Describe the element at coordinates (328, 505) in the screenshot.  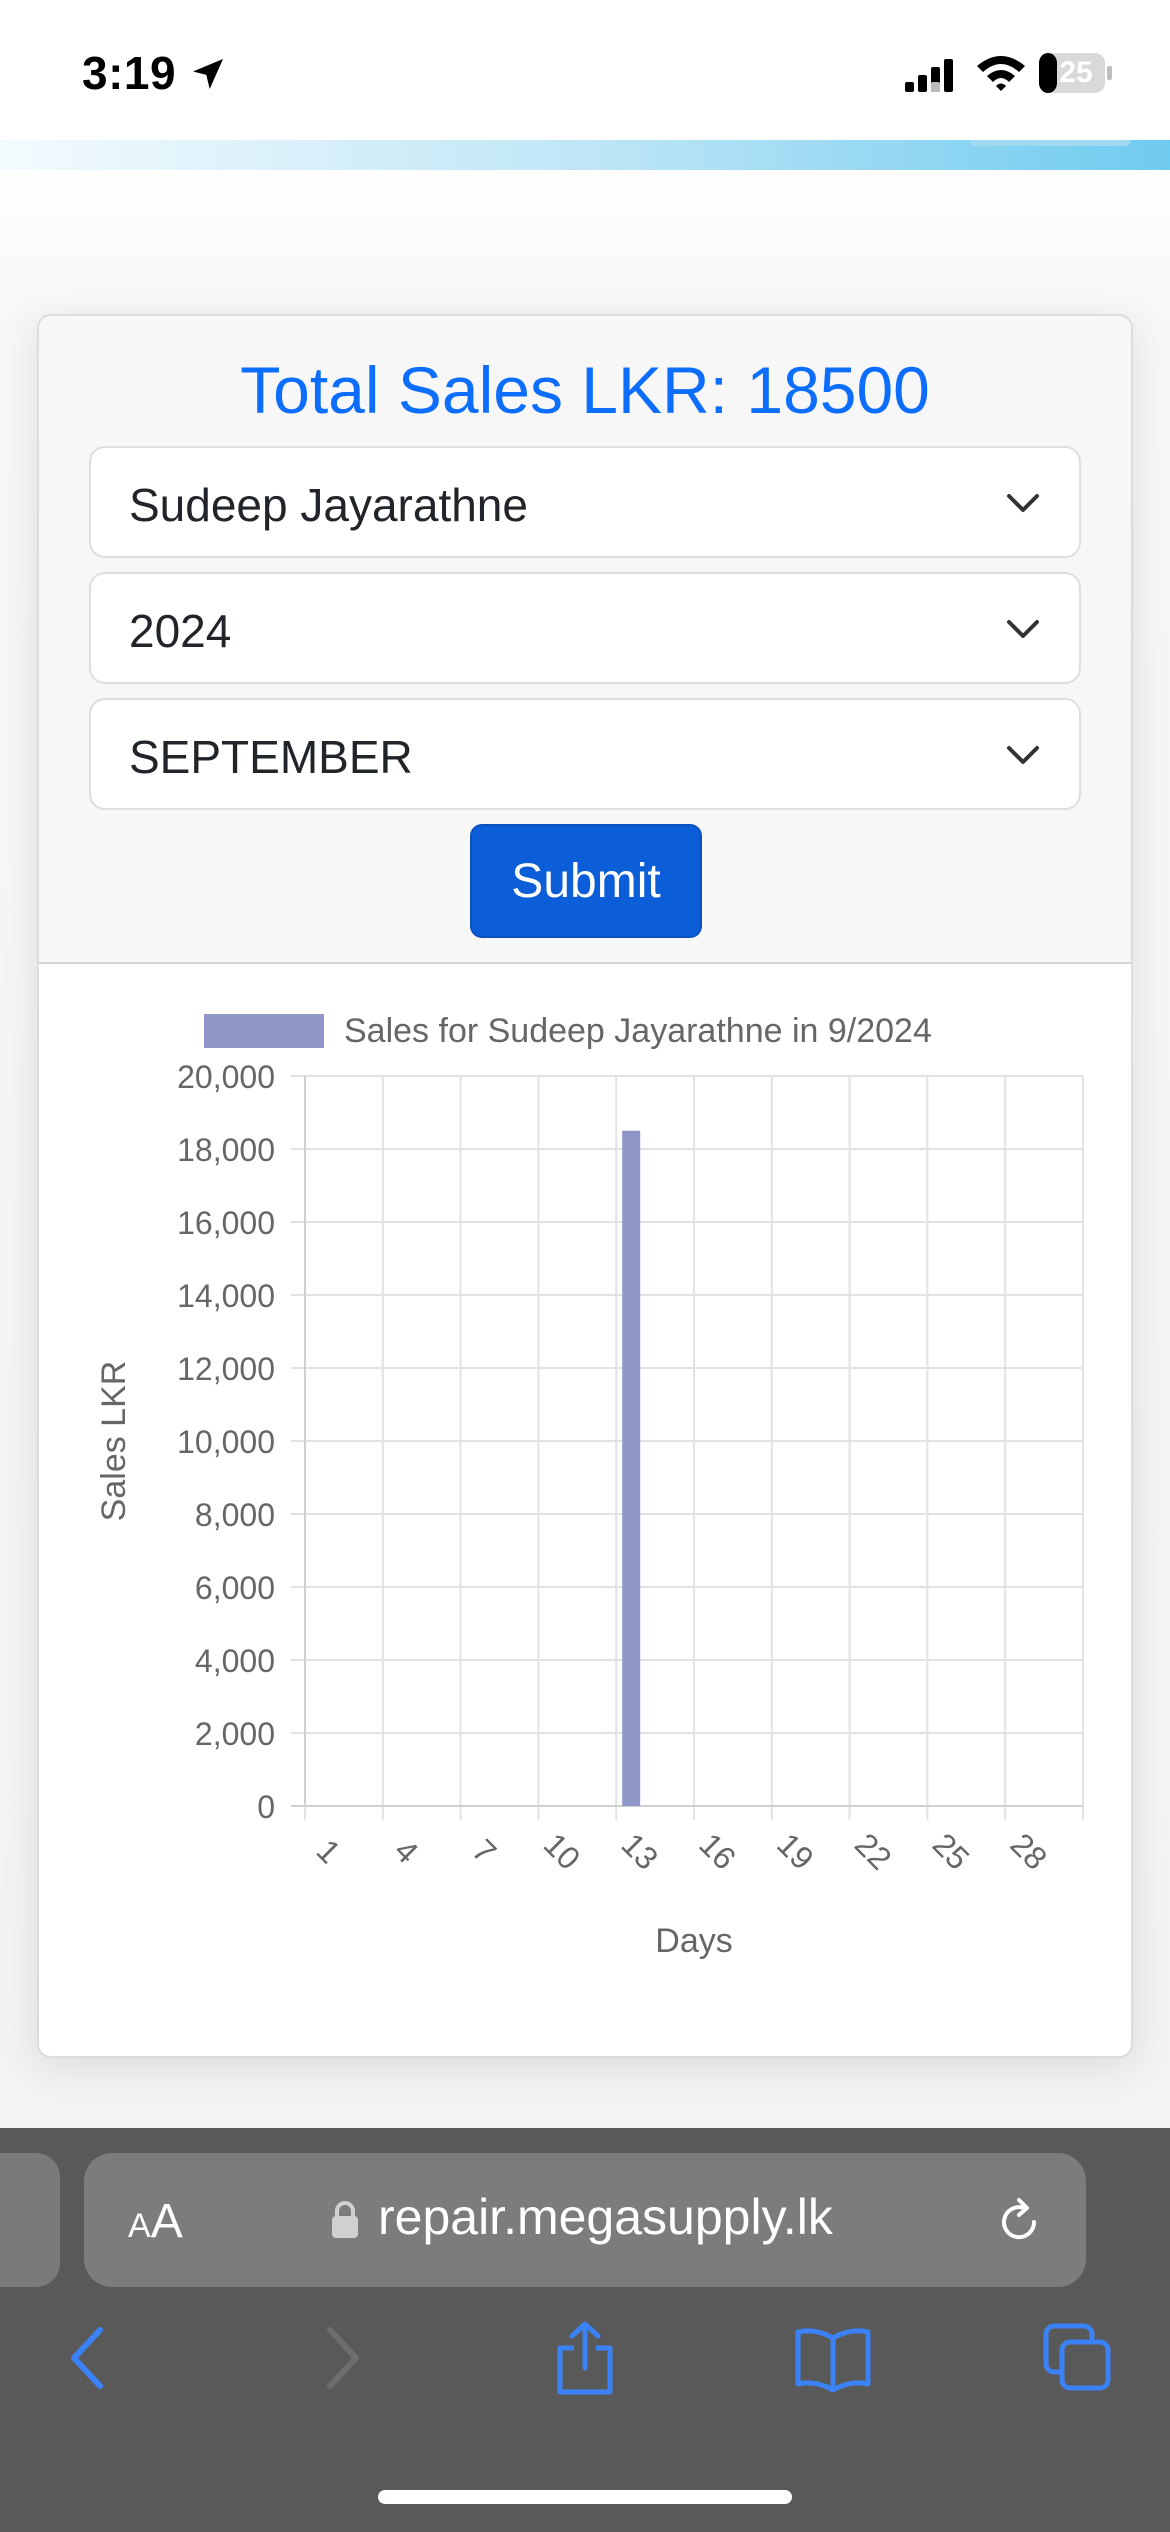
I see `salesperson-select-value: Sudeep Jayarathne` at that location.